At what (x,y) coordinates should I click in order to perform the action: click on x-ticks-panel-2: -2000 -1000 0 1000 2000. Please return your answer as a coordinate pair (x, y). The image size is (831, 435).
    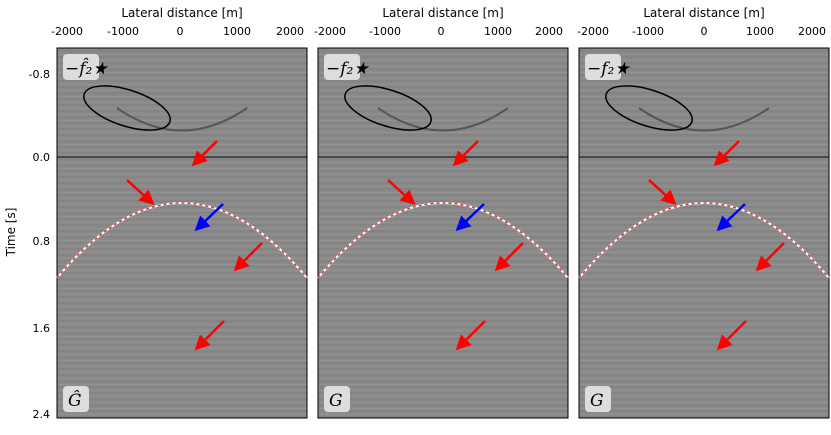
    Looking at the image, I should click on (438, 31).